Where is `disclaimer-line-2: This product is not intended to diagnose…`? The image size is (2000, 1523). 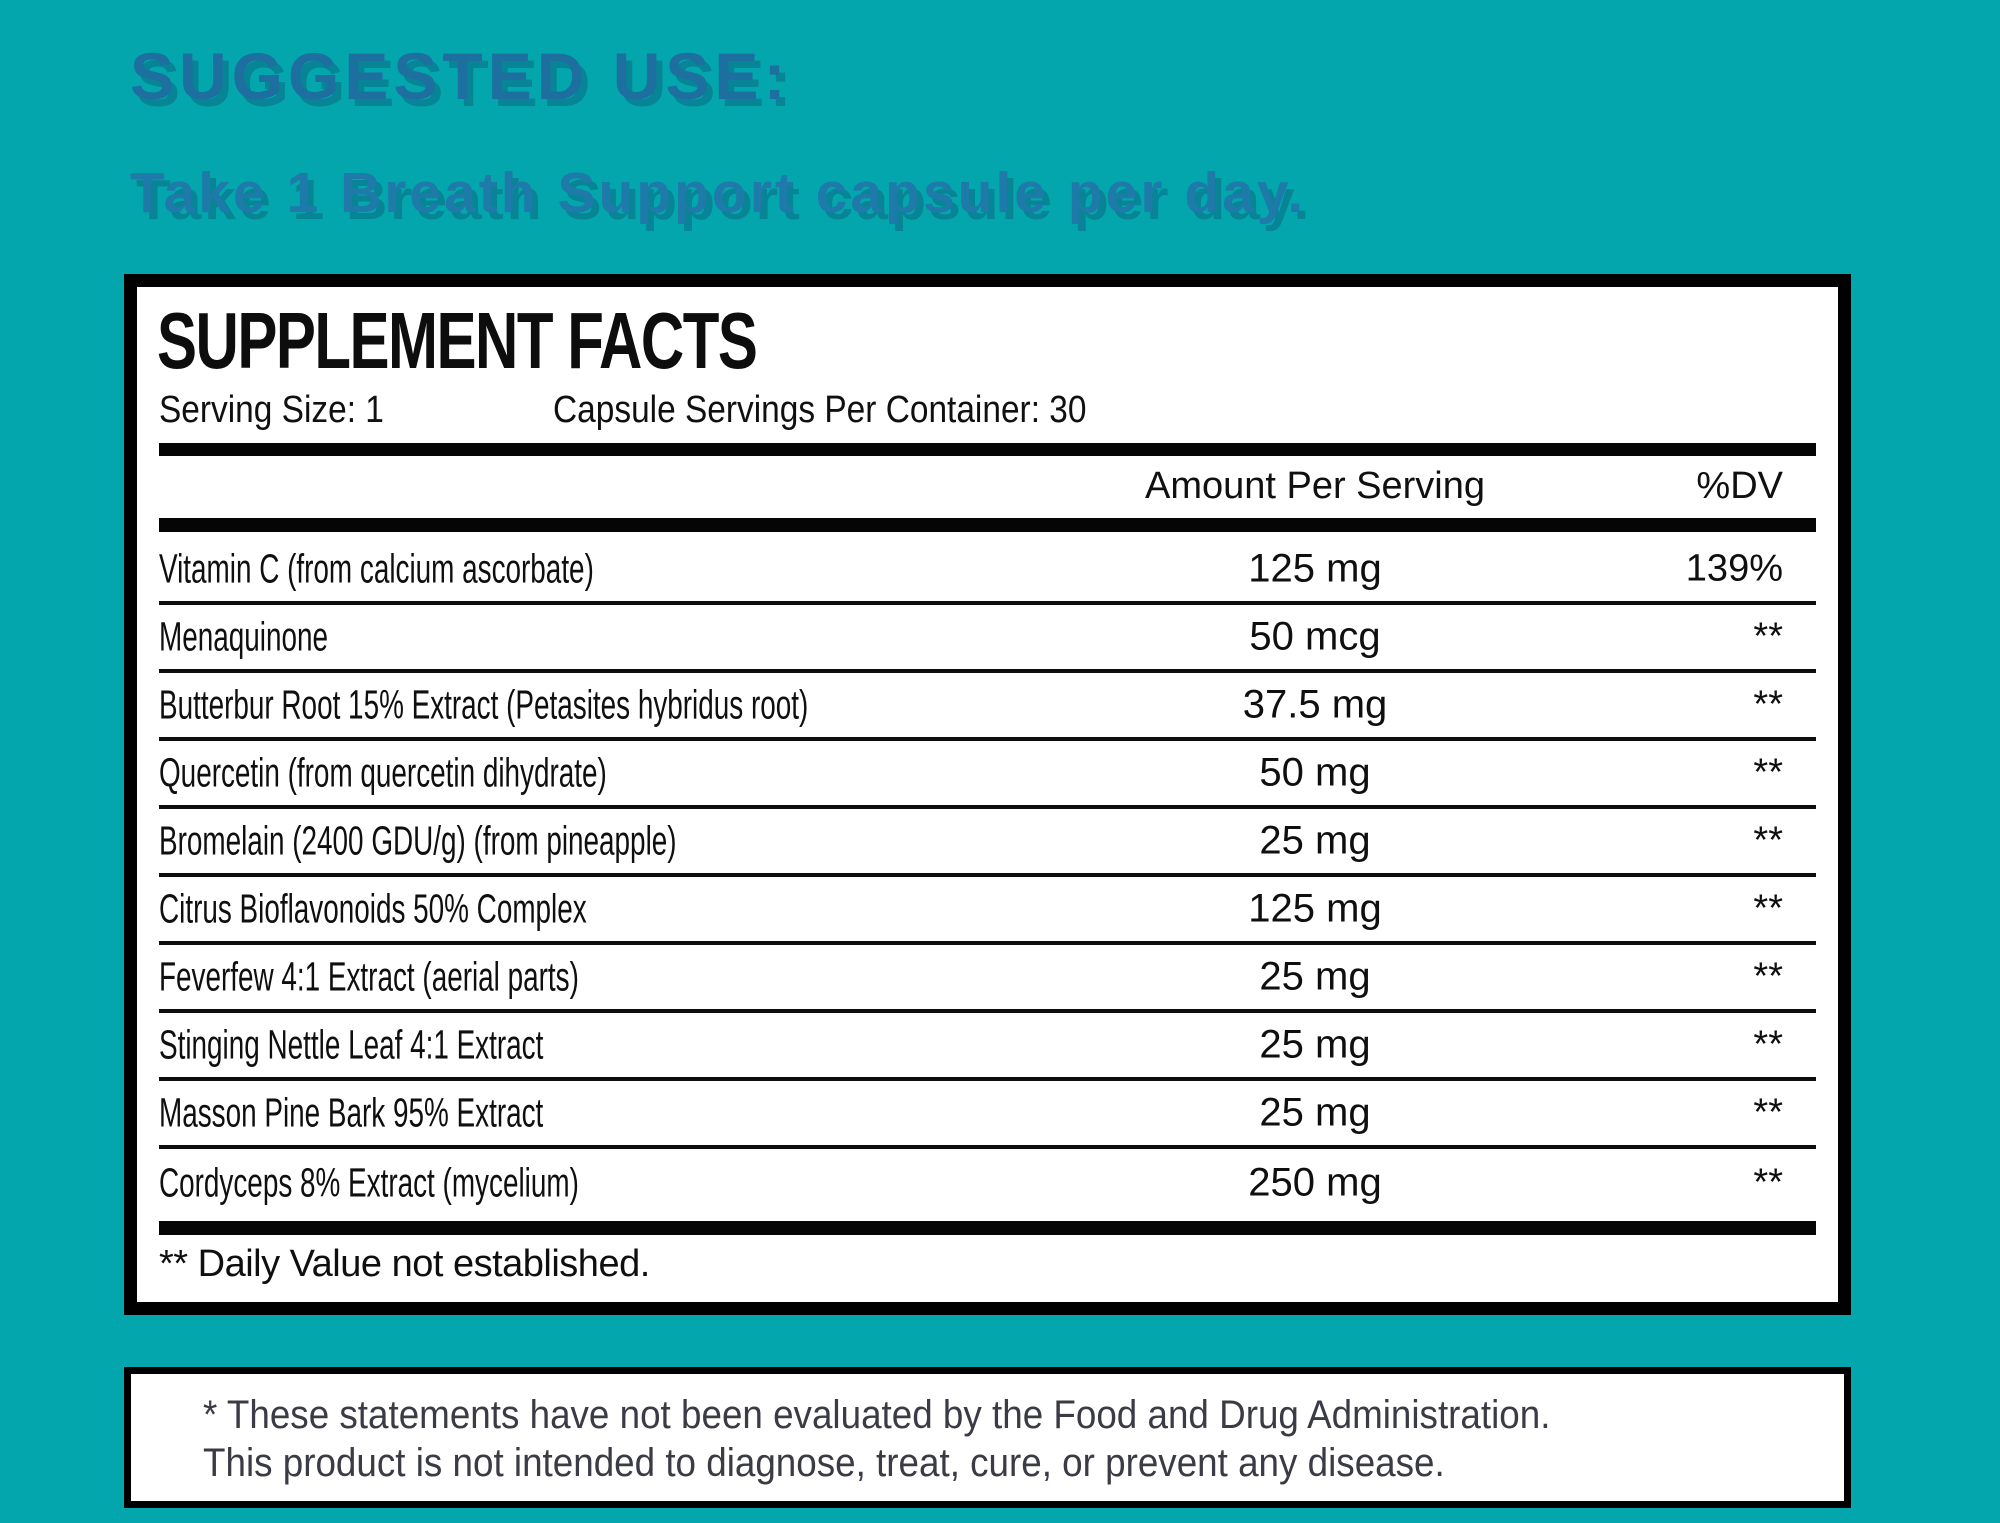 disclaimer-line-2: This product is not intended to diagnose… is located at coordinates (824, 1463).